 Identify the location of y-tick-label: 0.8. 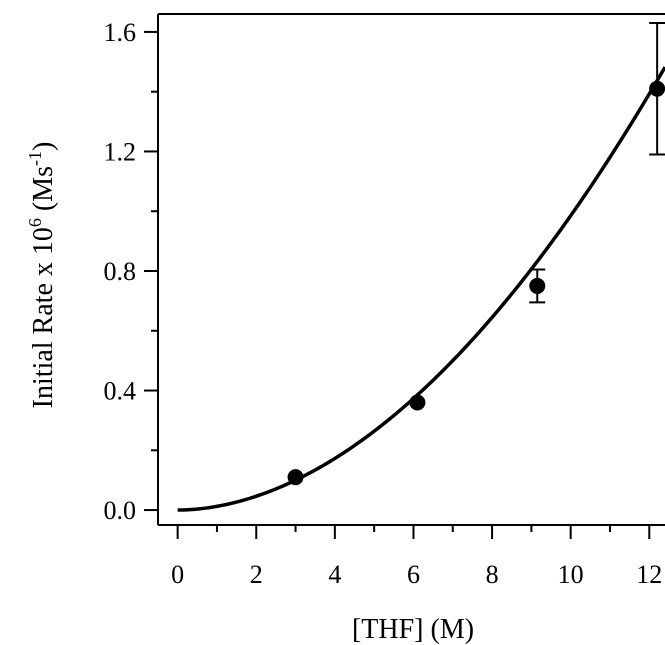
(120, 271).